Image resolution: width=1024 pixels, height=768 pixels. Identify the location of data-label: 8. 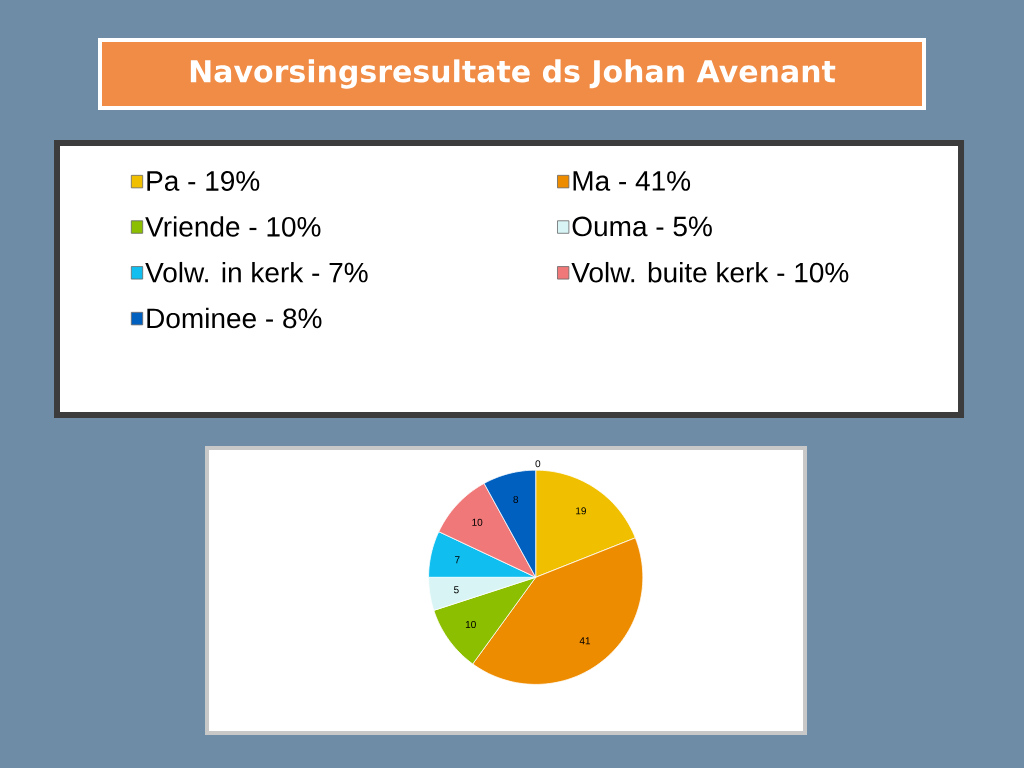
(516, 499).